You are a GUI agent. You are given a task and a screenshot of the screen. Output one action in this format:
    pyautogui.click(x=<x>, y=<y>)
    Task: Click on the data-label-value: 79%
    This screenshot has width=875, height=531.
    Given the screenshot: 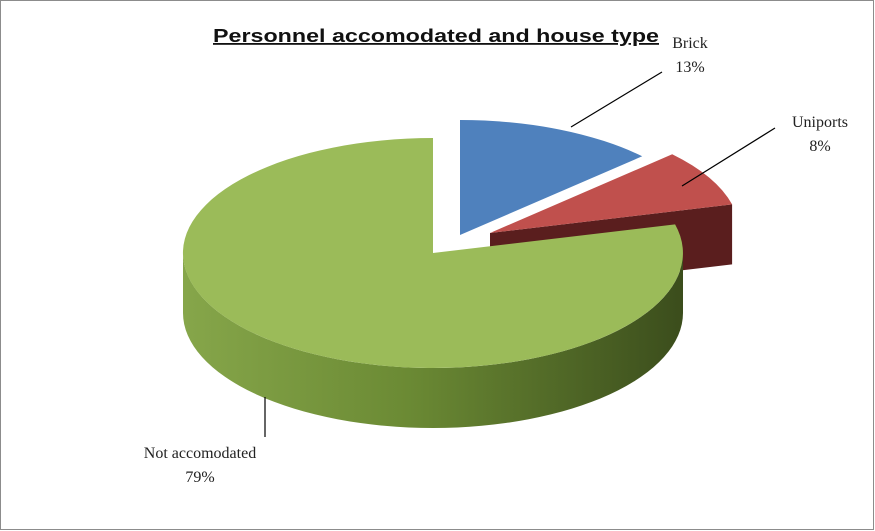 What is the action you would take?
    pyautogui.click(x=199, y=477)
    